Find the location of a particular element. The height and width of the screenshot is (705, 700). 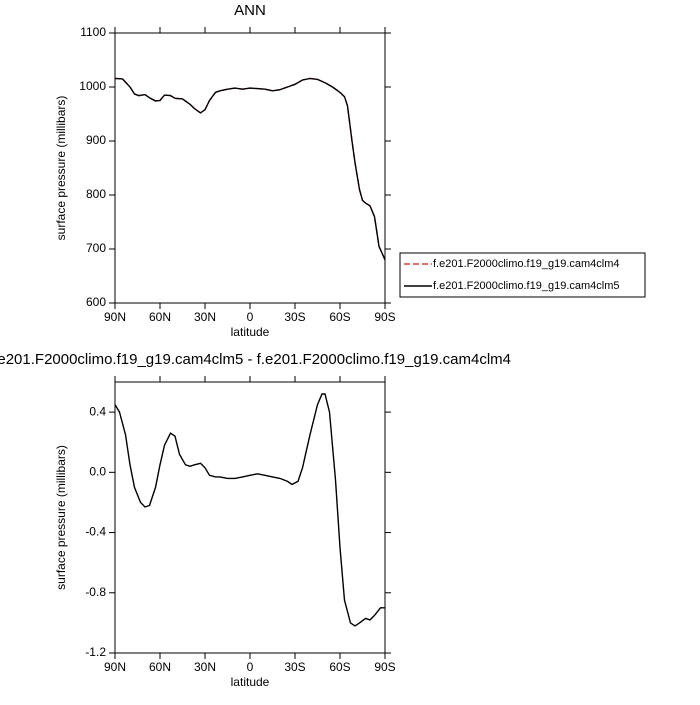

y-tick-label: 0.0 is located at coordinates (97, 472).